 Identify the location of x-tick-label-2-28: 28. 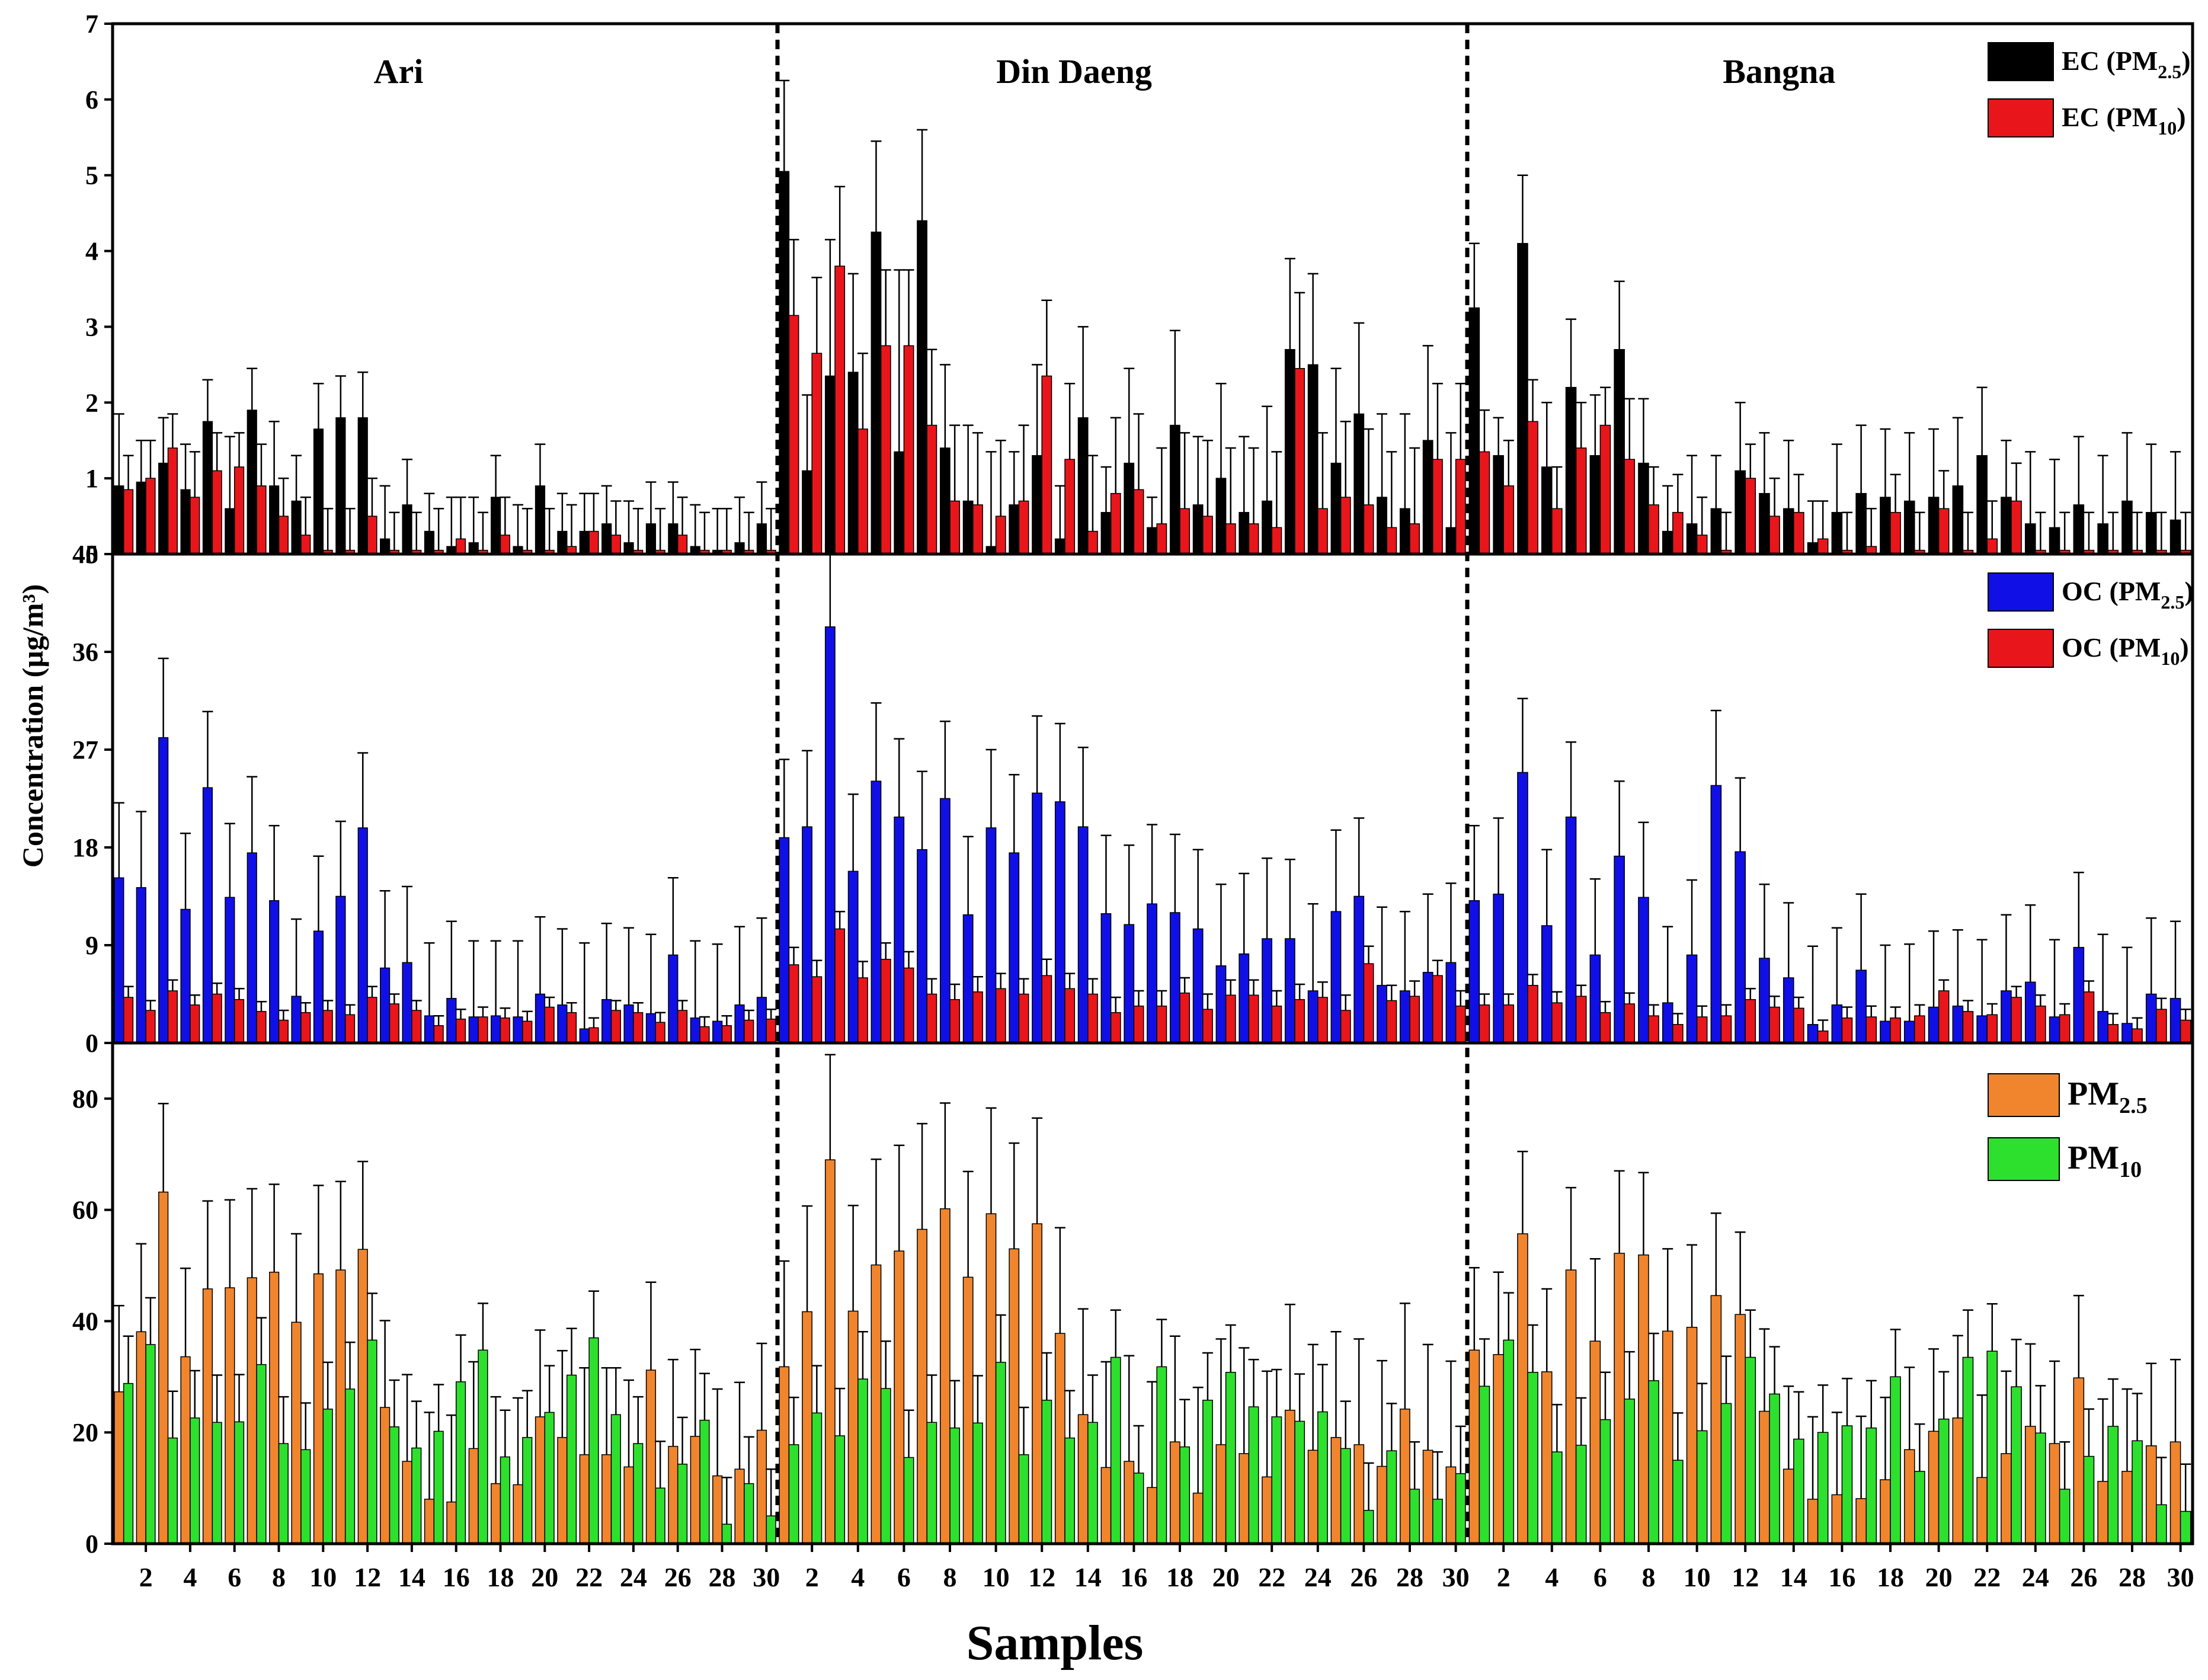
(1409, 1577).